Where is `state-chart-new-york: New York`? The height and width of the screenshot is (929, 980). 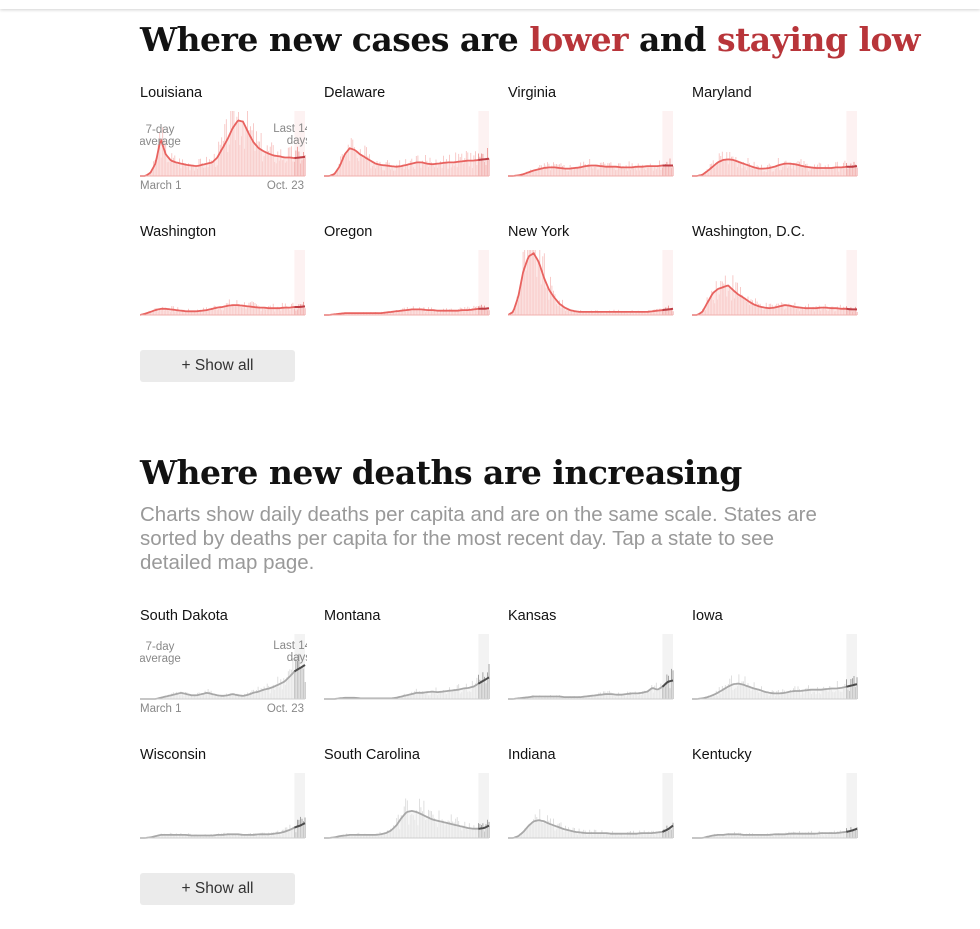
state-chart-new-york: New York is located at coordinates (591, 286).